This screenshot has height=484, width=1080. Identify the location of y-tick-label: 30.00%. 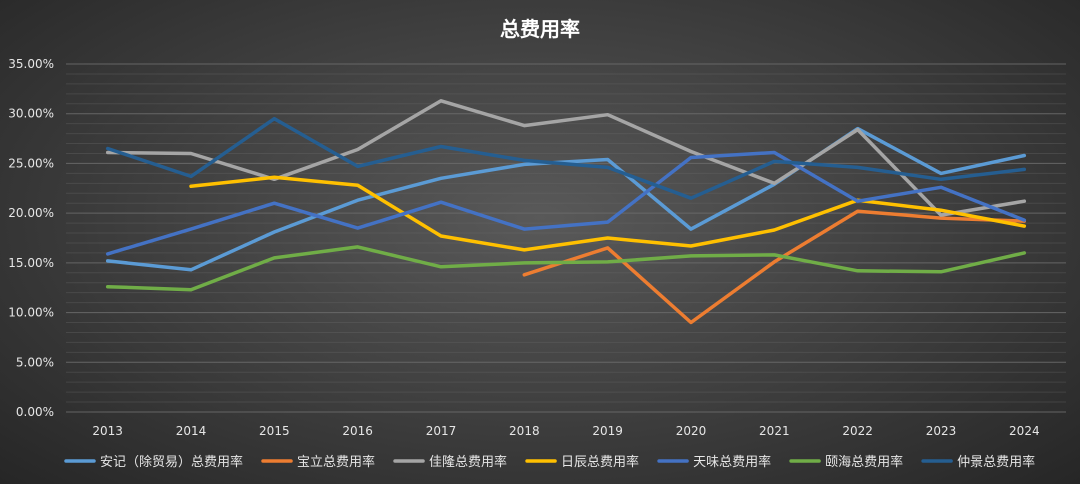
(31, 114).